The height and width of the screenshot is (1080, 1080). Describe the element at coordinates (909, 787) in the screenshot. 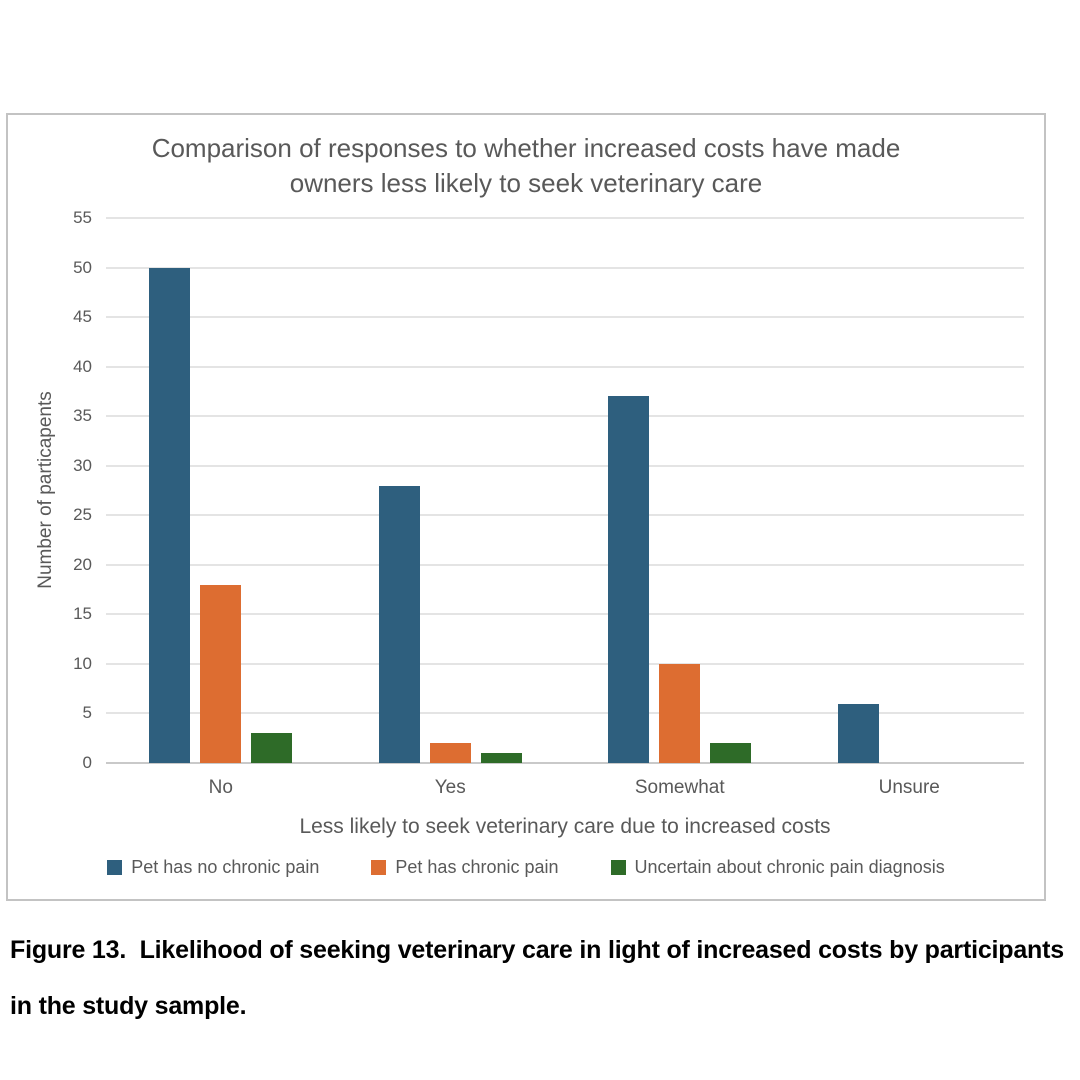

I see `x-category-label: Unsure` at that location.